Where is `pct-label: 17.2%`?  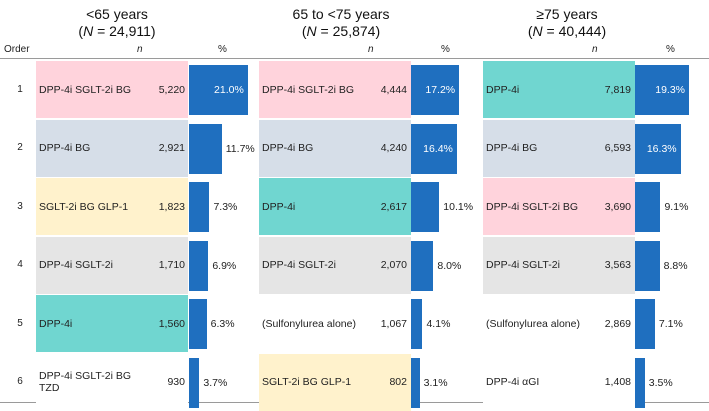 pct-label: 17.2% is located at coordinates (440, 90).